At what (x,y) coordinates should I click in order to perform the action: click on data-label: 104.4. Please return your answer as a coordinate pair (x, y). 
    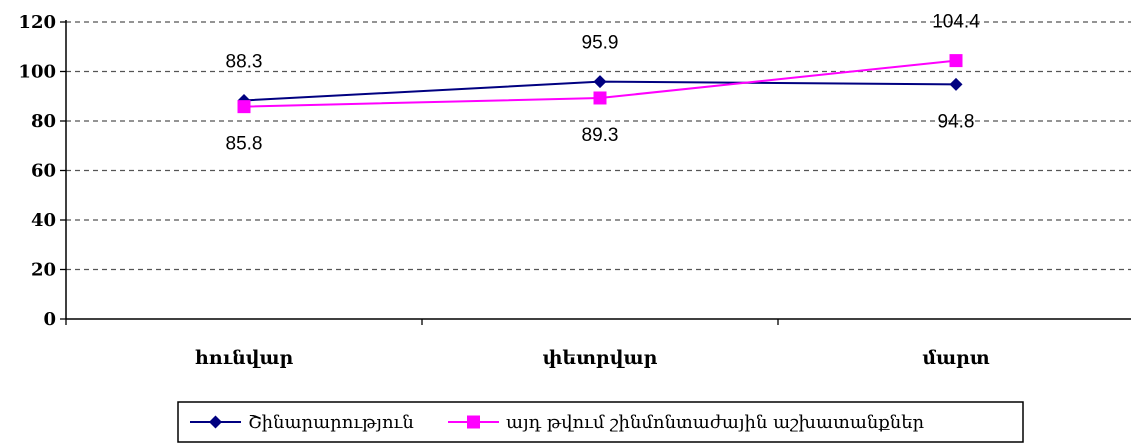
    Looking at the image, I should click on (956, 22).